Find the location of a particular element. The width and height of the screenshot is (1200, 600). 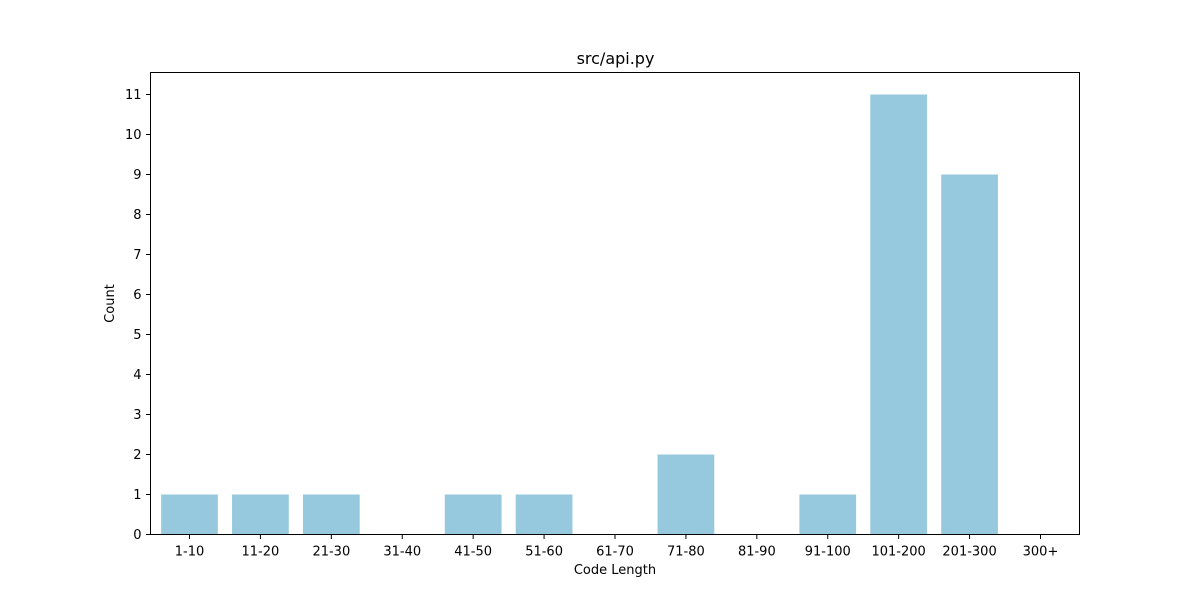

y-tick-label: 3 is located at coordinates (137, 415).